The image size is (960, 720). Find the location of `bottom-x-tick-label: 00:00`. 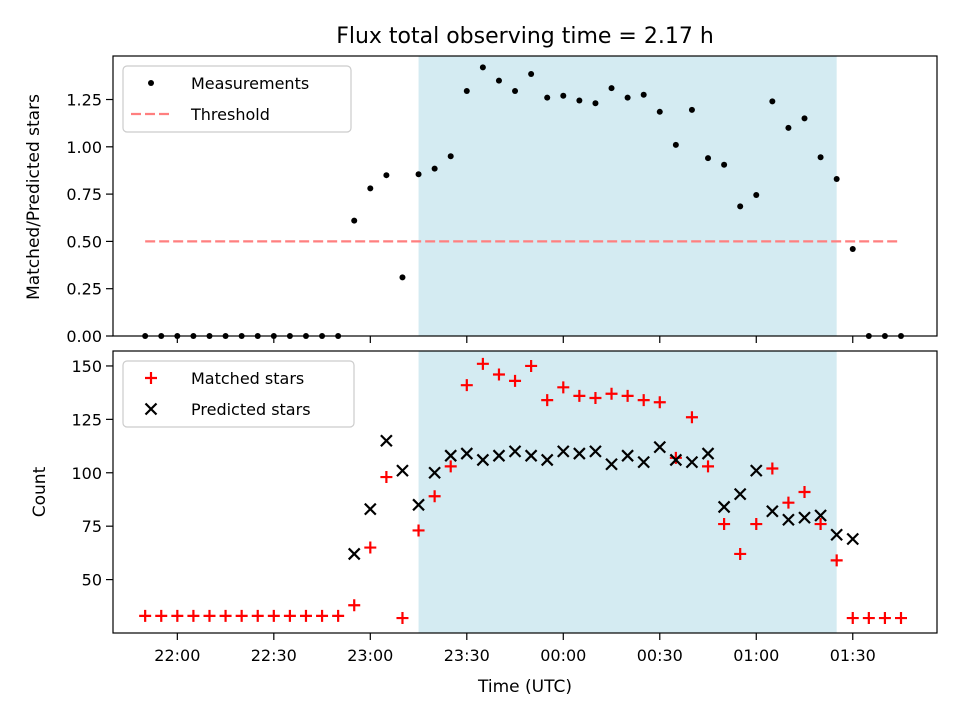

bottom-x-tick-label: 00:00 is located at coordinates (563, 655).